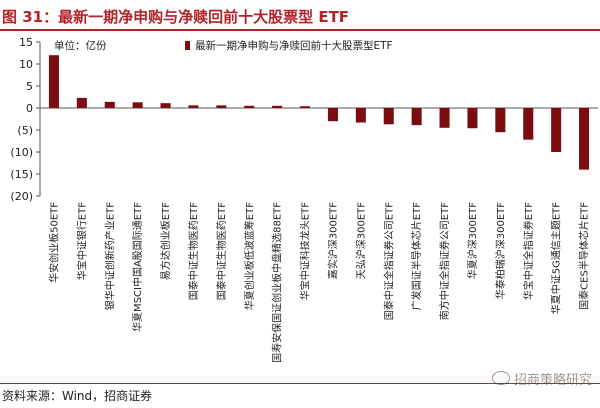 This screenshot has height=408, width=600. What do you see at coordinates (25, 130) in the screenshot?
I see `y-tick-label: (5)` at bounding box center [25, 130].